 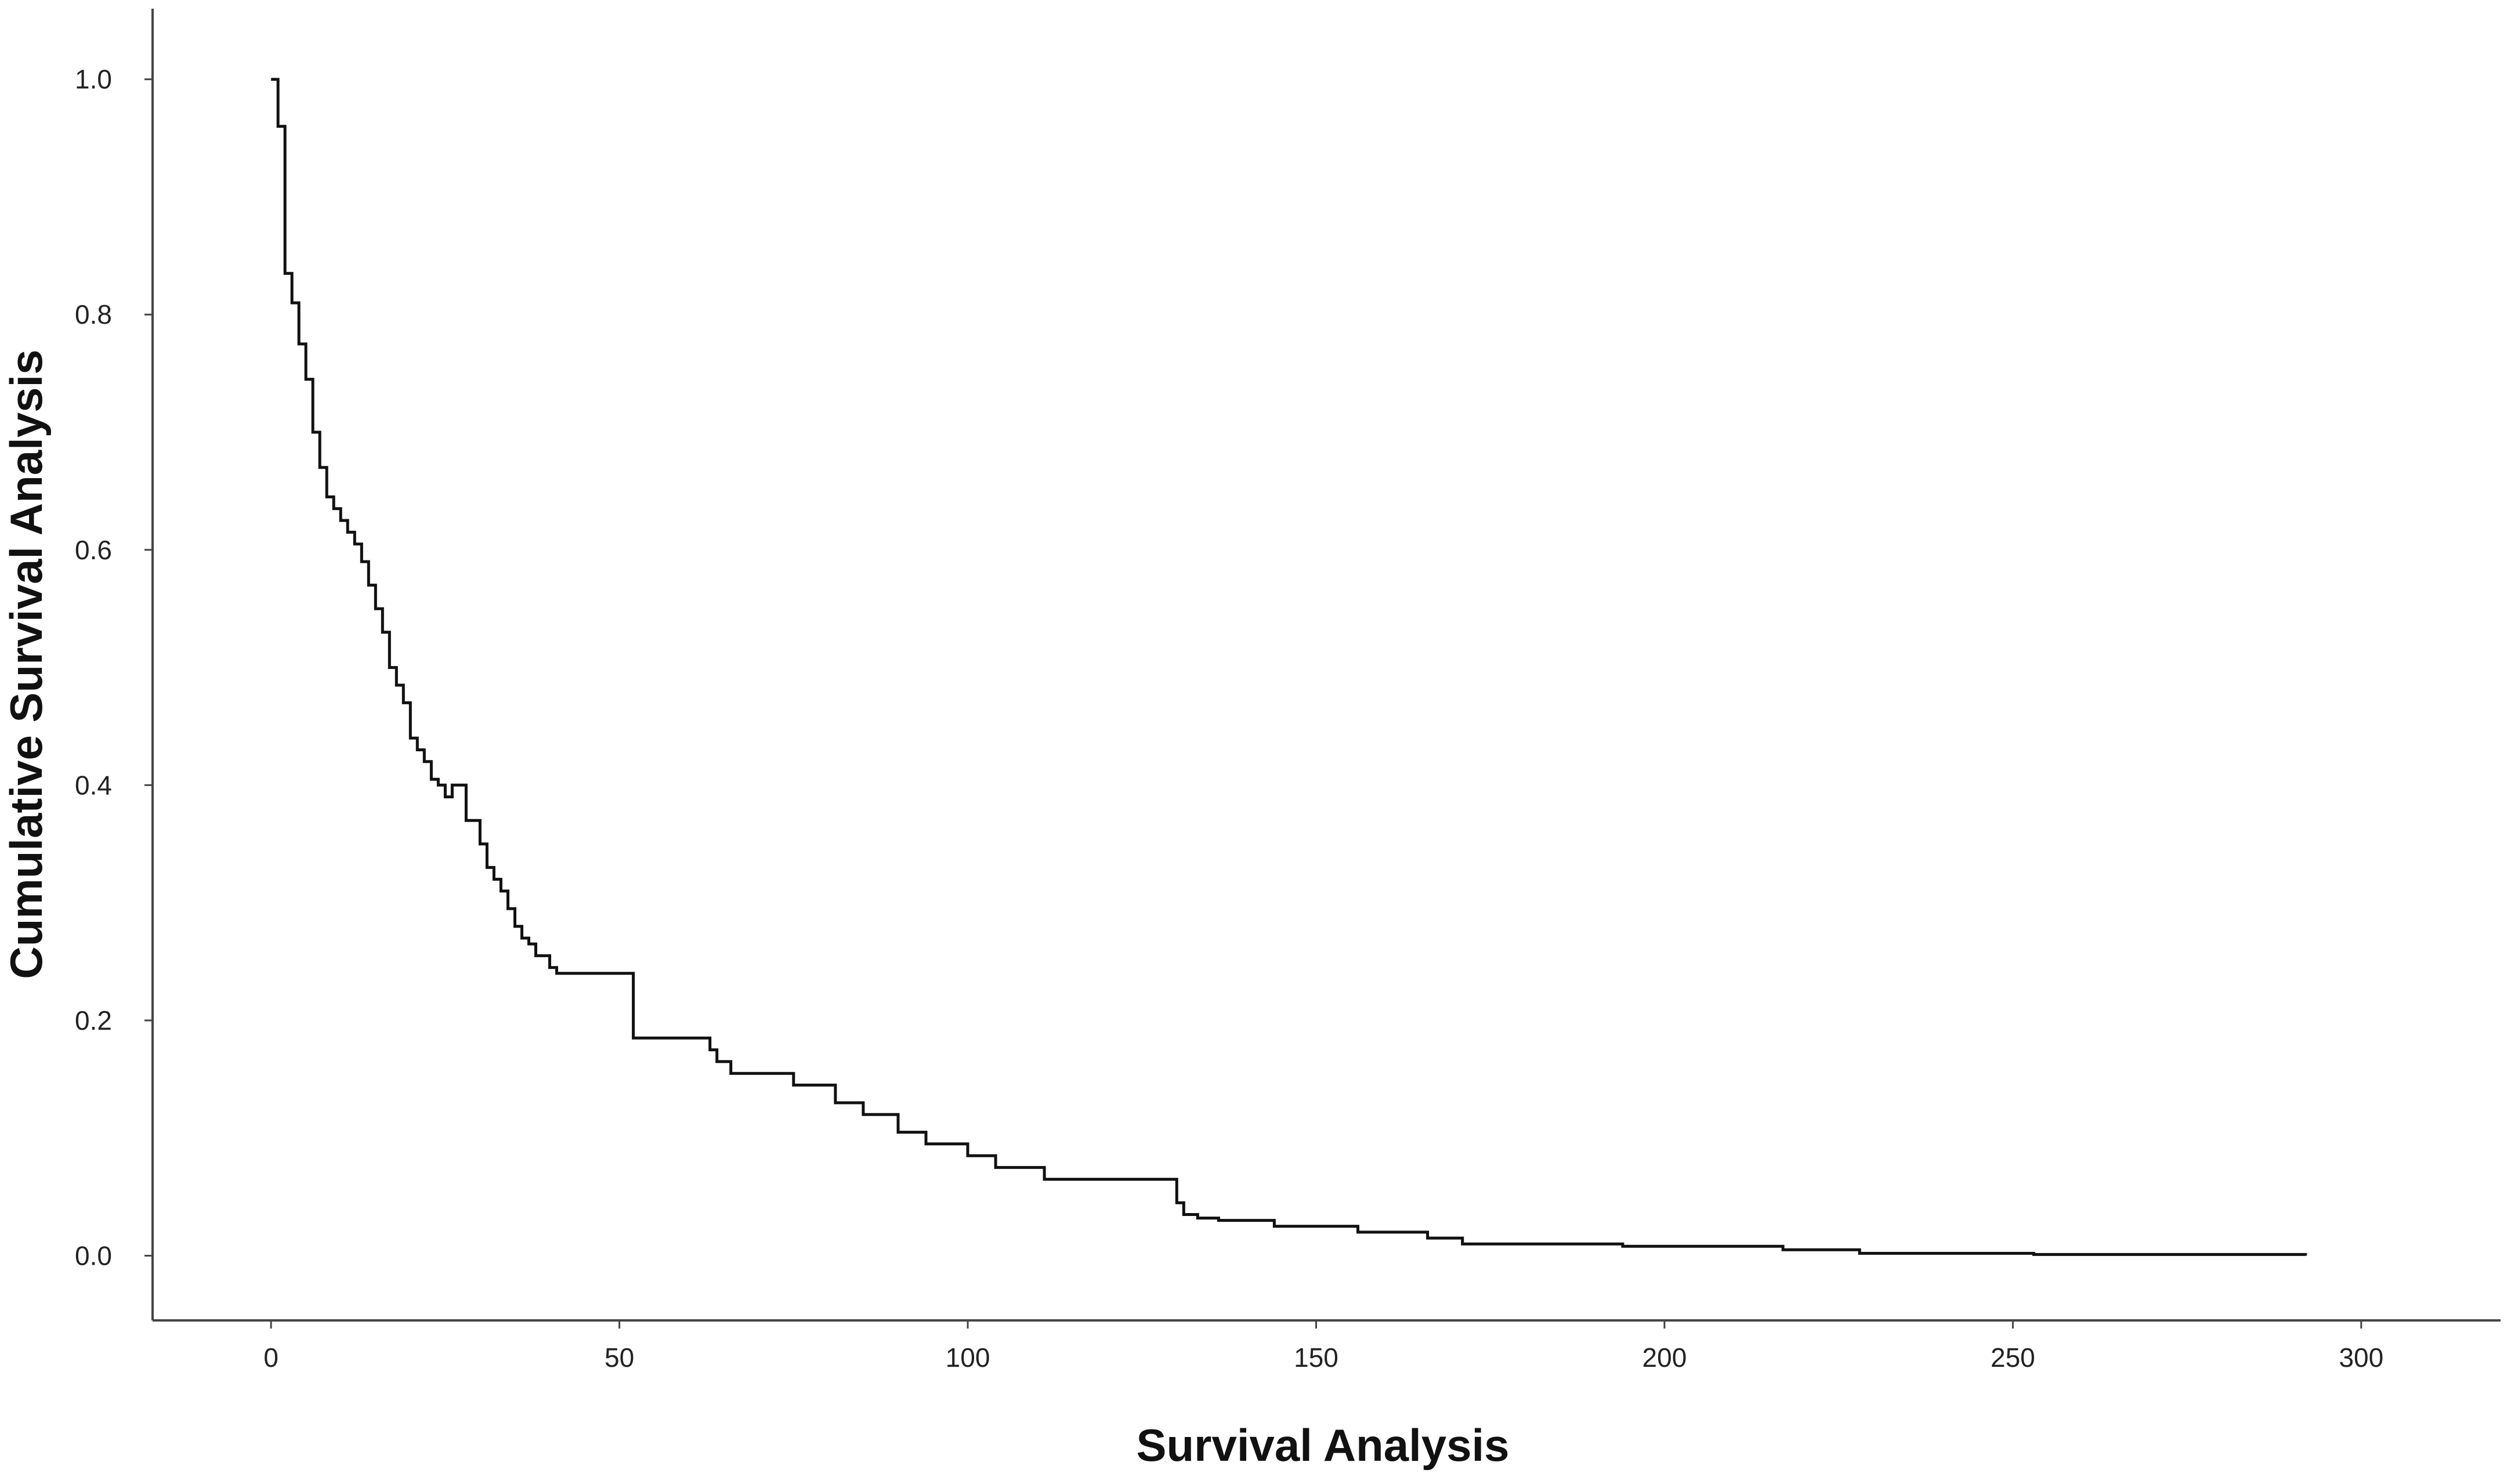 What do you see at coordinates (1316, 1357) in the screenshot?
I see `x-tick-label: 150` at bounding box center [1316, 1357].